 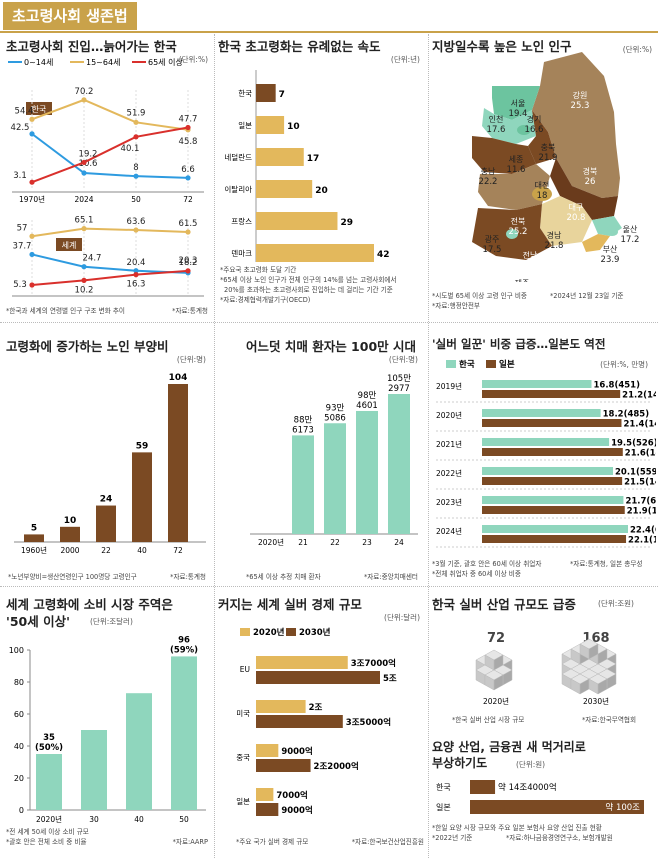 What do you see at coordinates (188, 263) in the screenshot?
I see `world-data-label: 18.2` at bounding box center [188, 263].